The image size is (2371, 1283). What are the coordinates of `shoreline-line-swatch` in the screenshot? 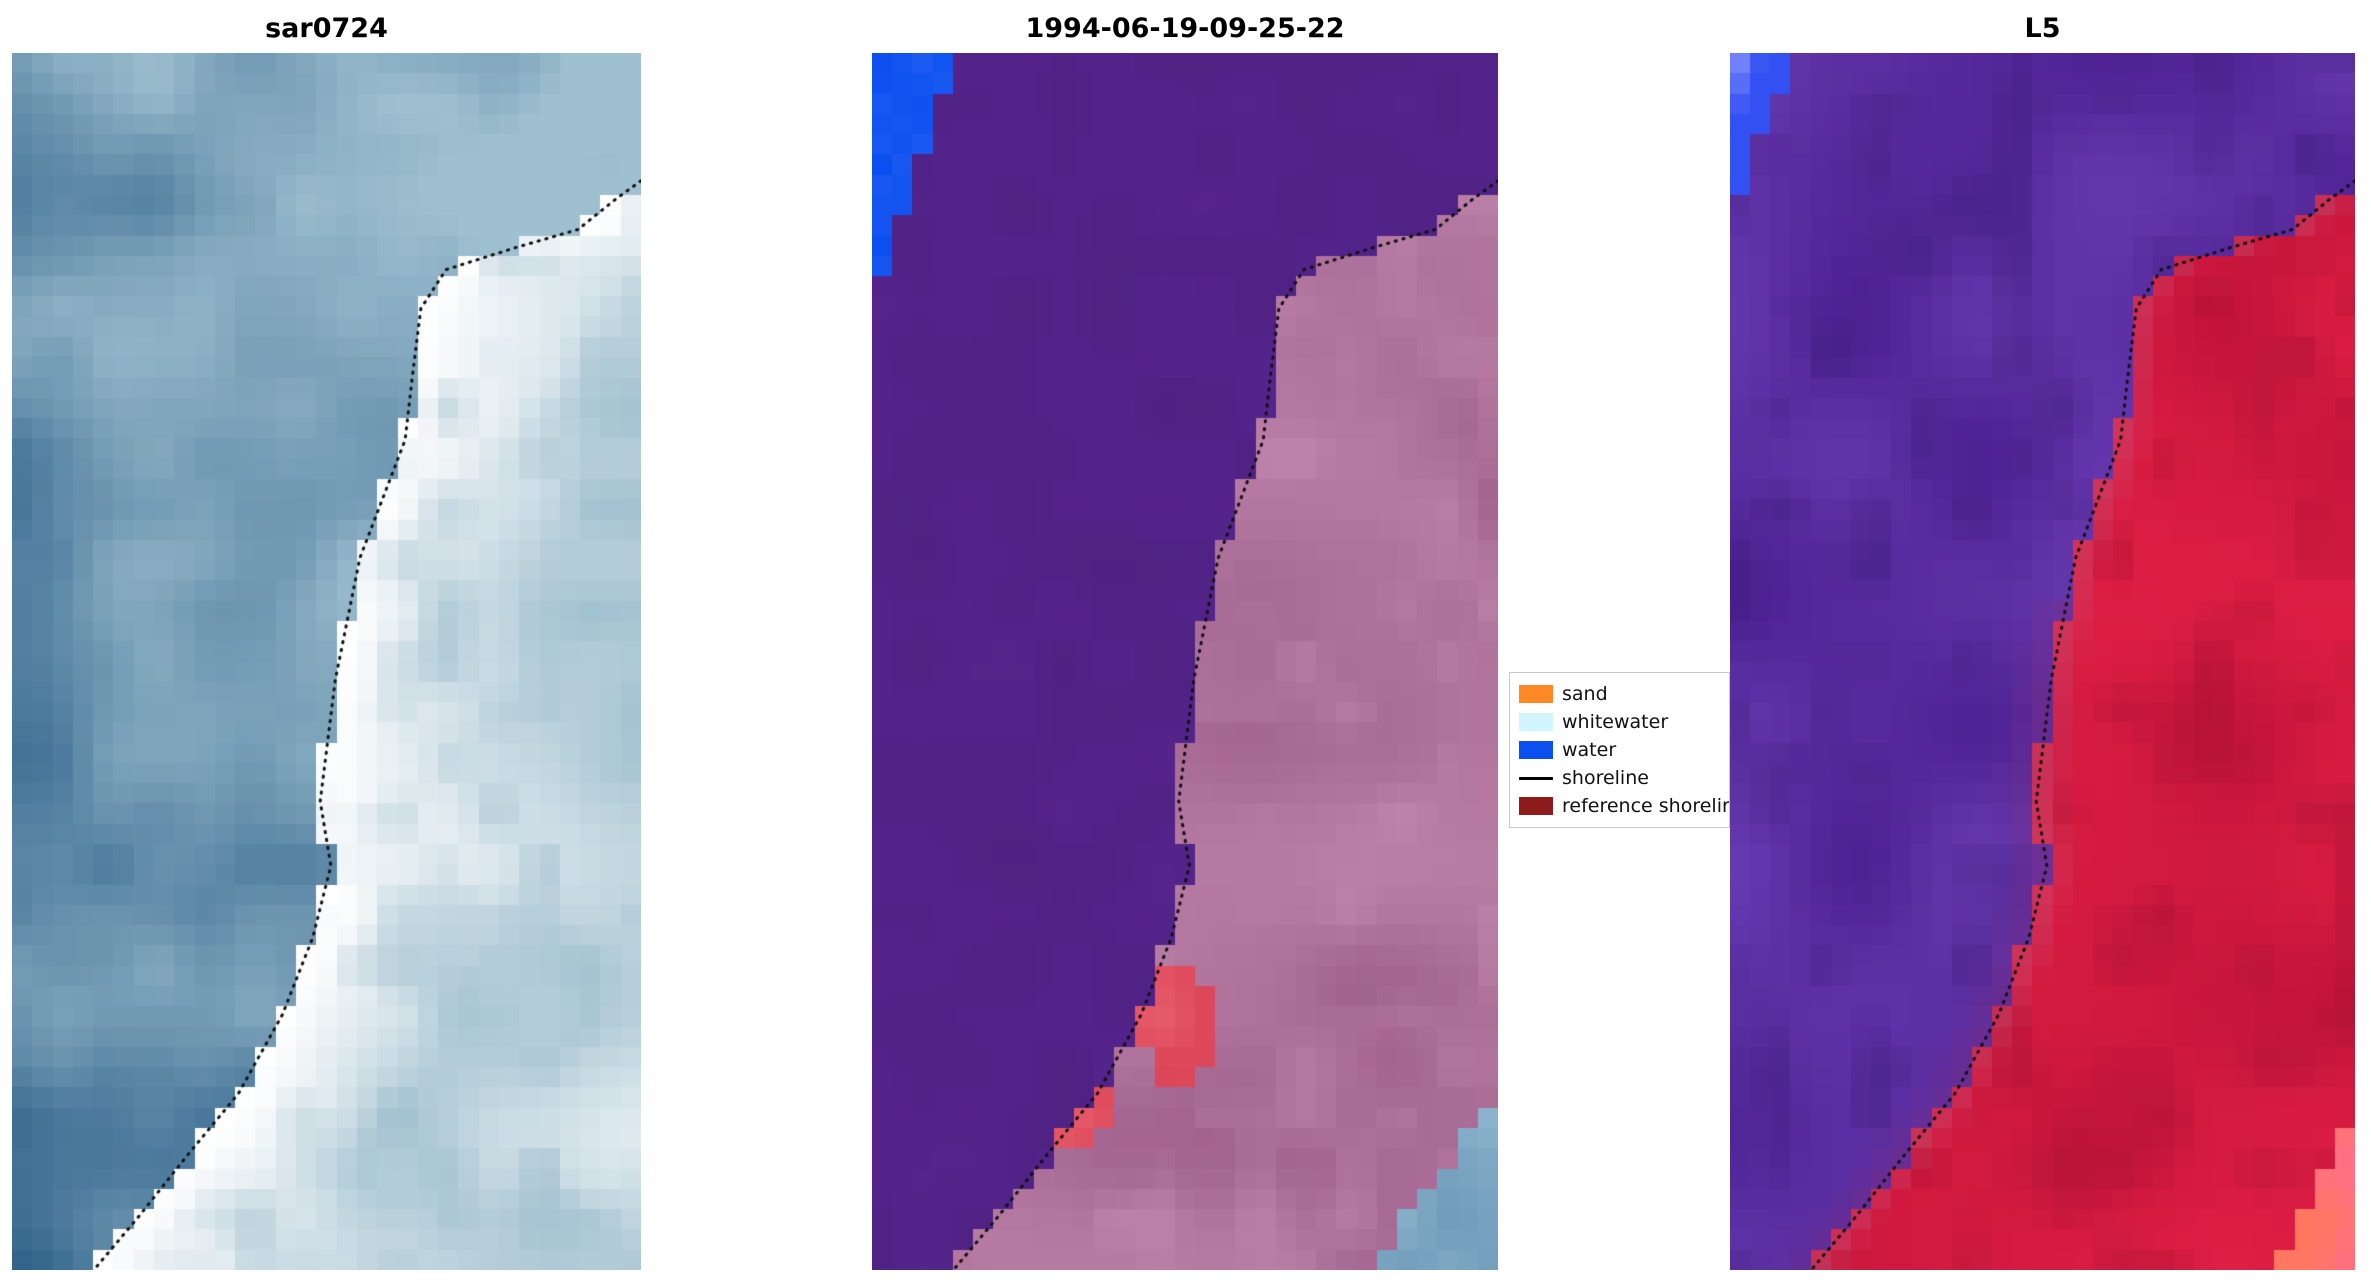 It's located at (1536, 778).